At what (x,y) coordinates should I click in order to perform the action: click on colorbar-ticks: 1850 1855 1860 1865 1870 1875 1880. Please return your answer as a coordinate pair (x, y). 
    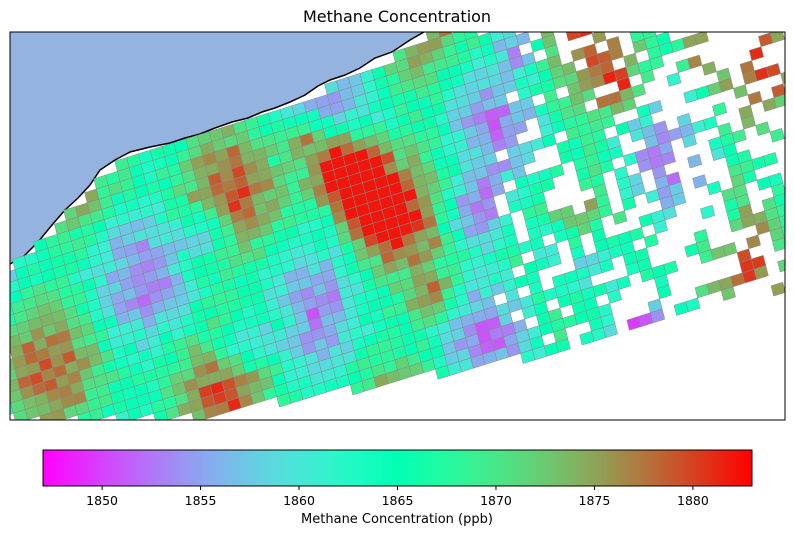
    Looking at the image, I should click on (397, 497).